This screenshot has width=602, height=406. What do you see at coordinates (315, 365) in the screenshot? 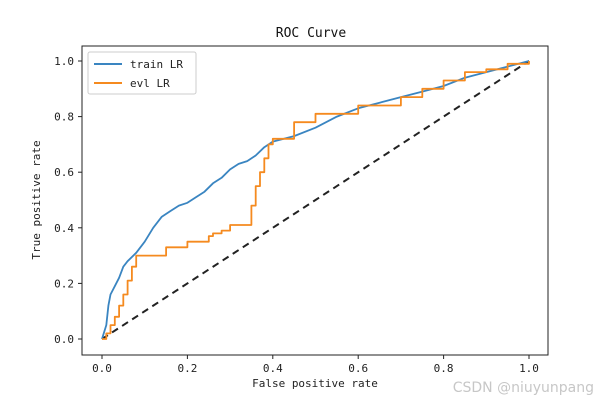
I see `x-axis-ticks: 0.0 0.2 0.4 0.6 0.8 1.0` at bounding box center [315, 365].